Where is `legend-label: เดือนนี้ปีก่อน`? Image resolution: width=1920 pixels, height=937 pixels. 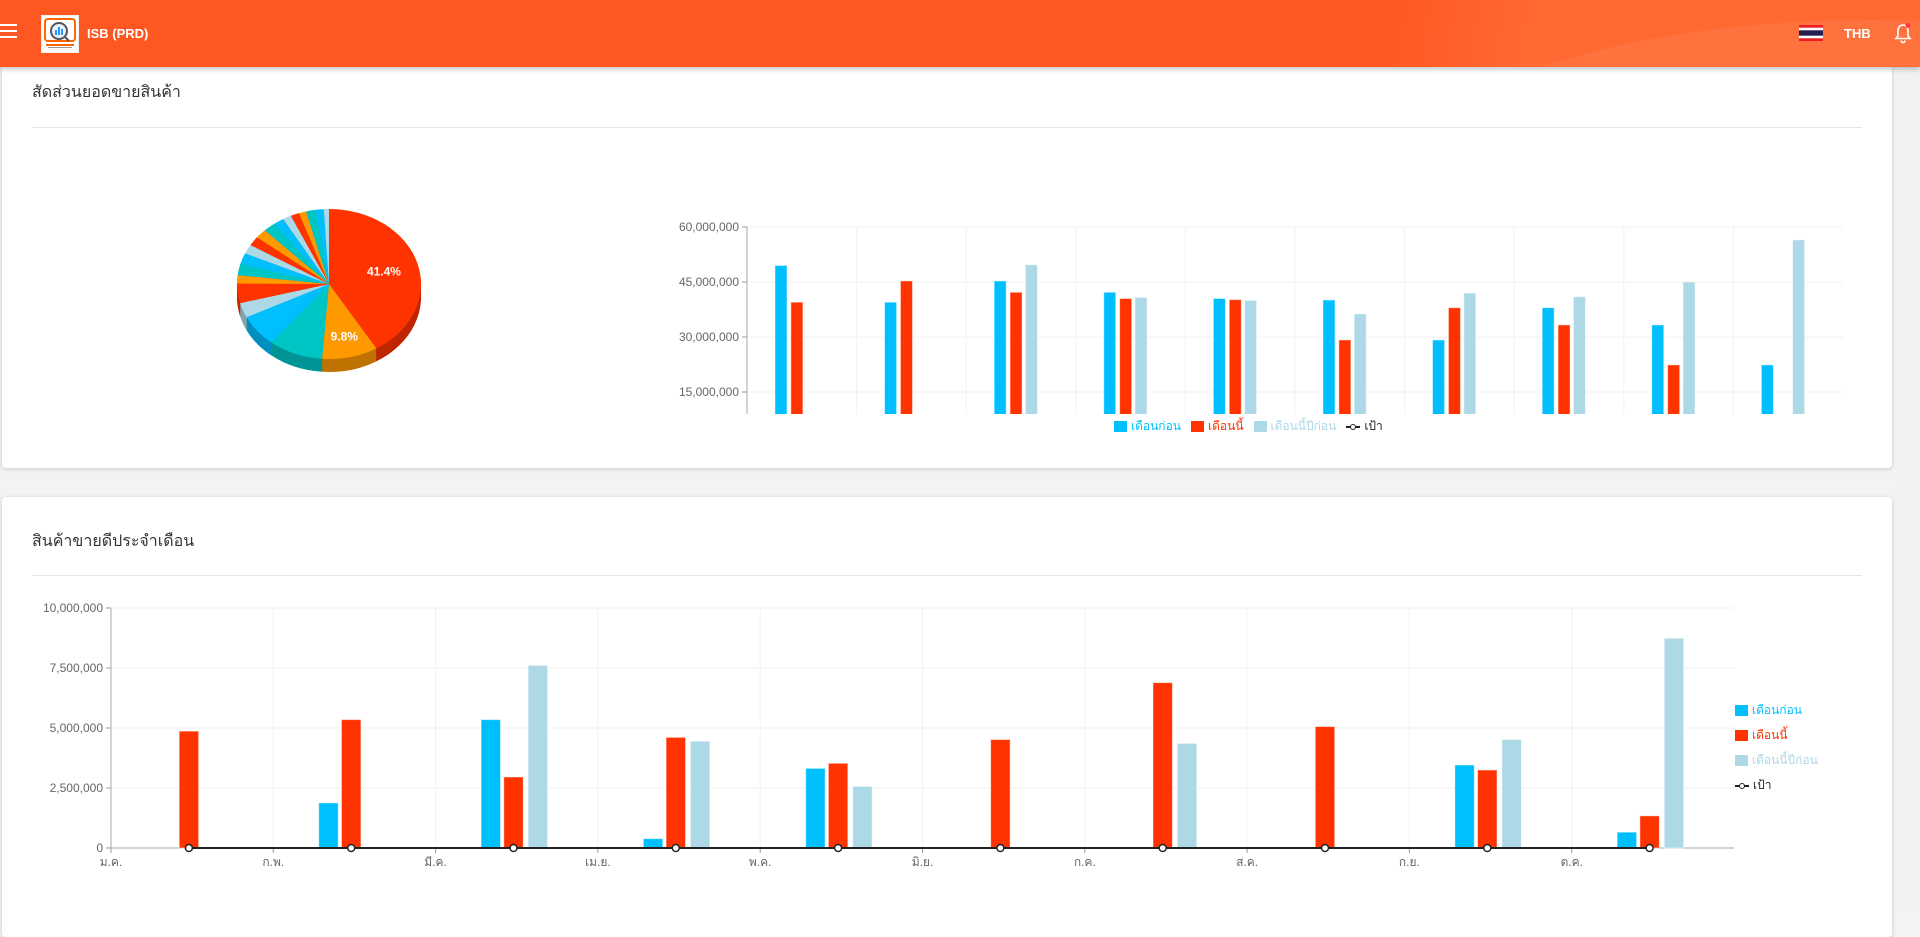 legend-label: เดือนนี้ปีก่อน is located at coordinates (1785, 760).